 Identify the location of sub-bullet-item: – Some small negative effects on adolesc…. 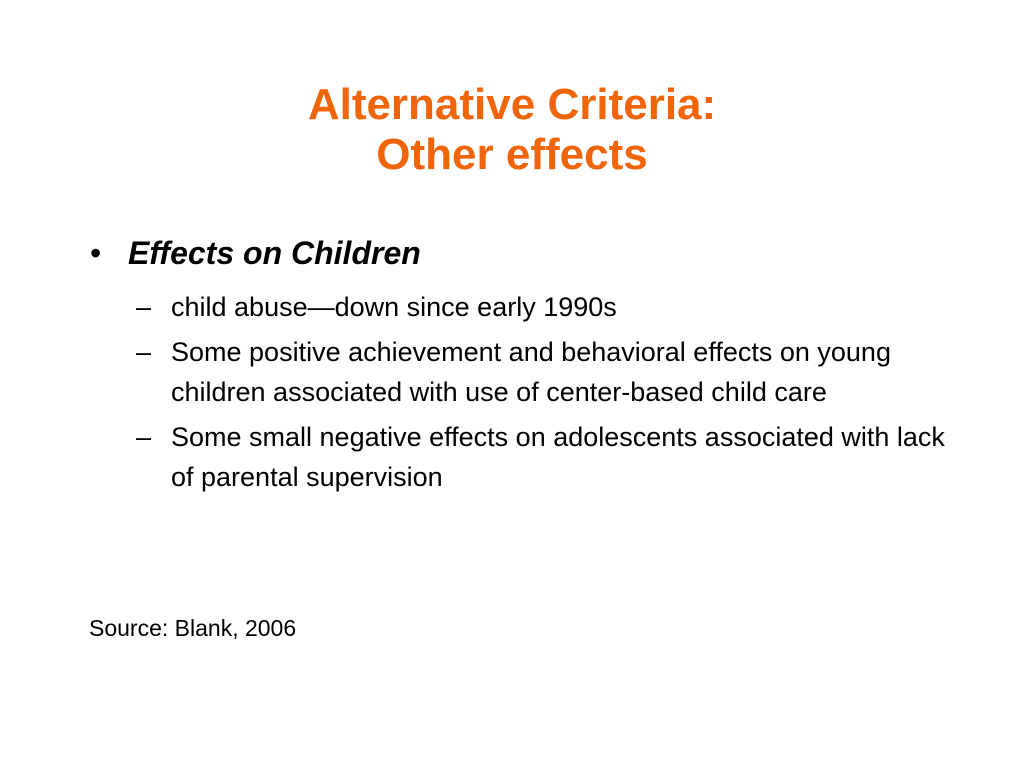
(546, 457).